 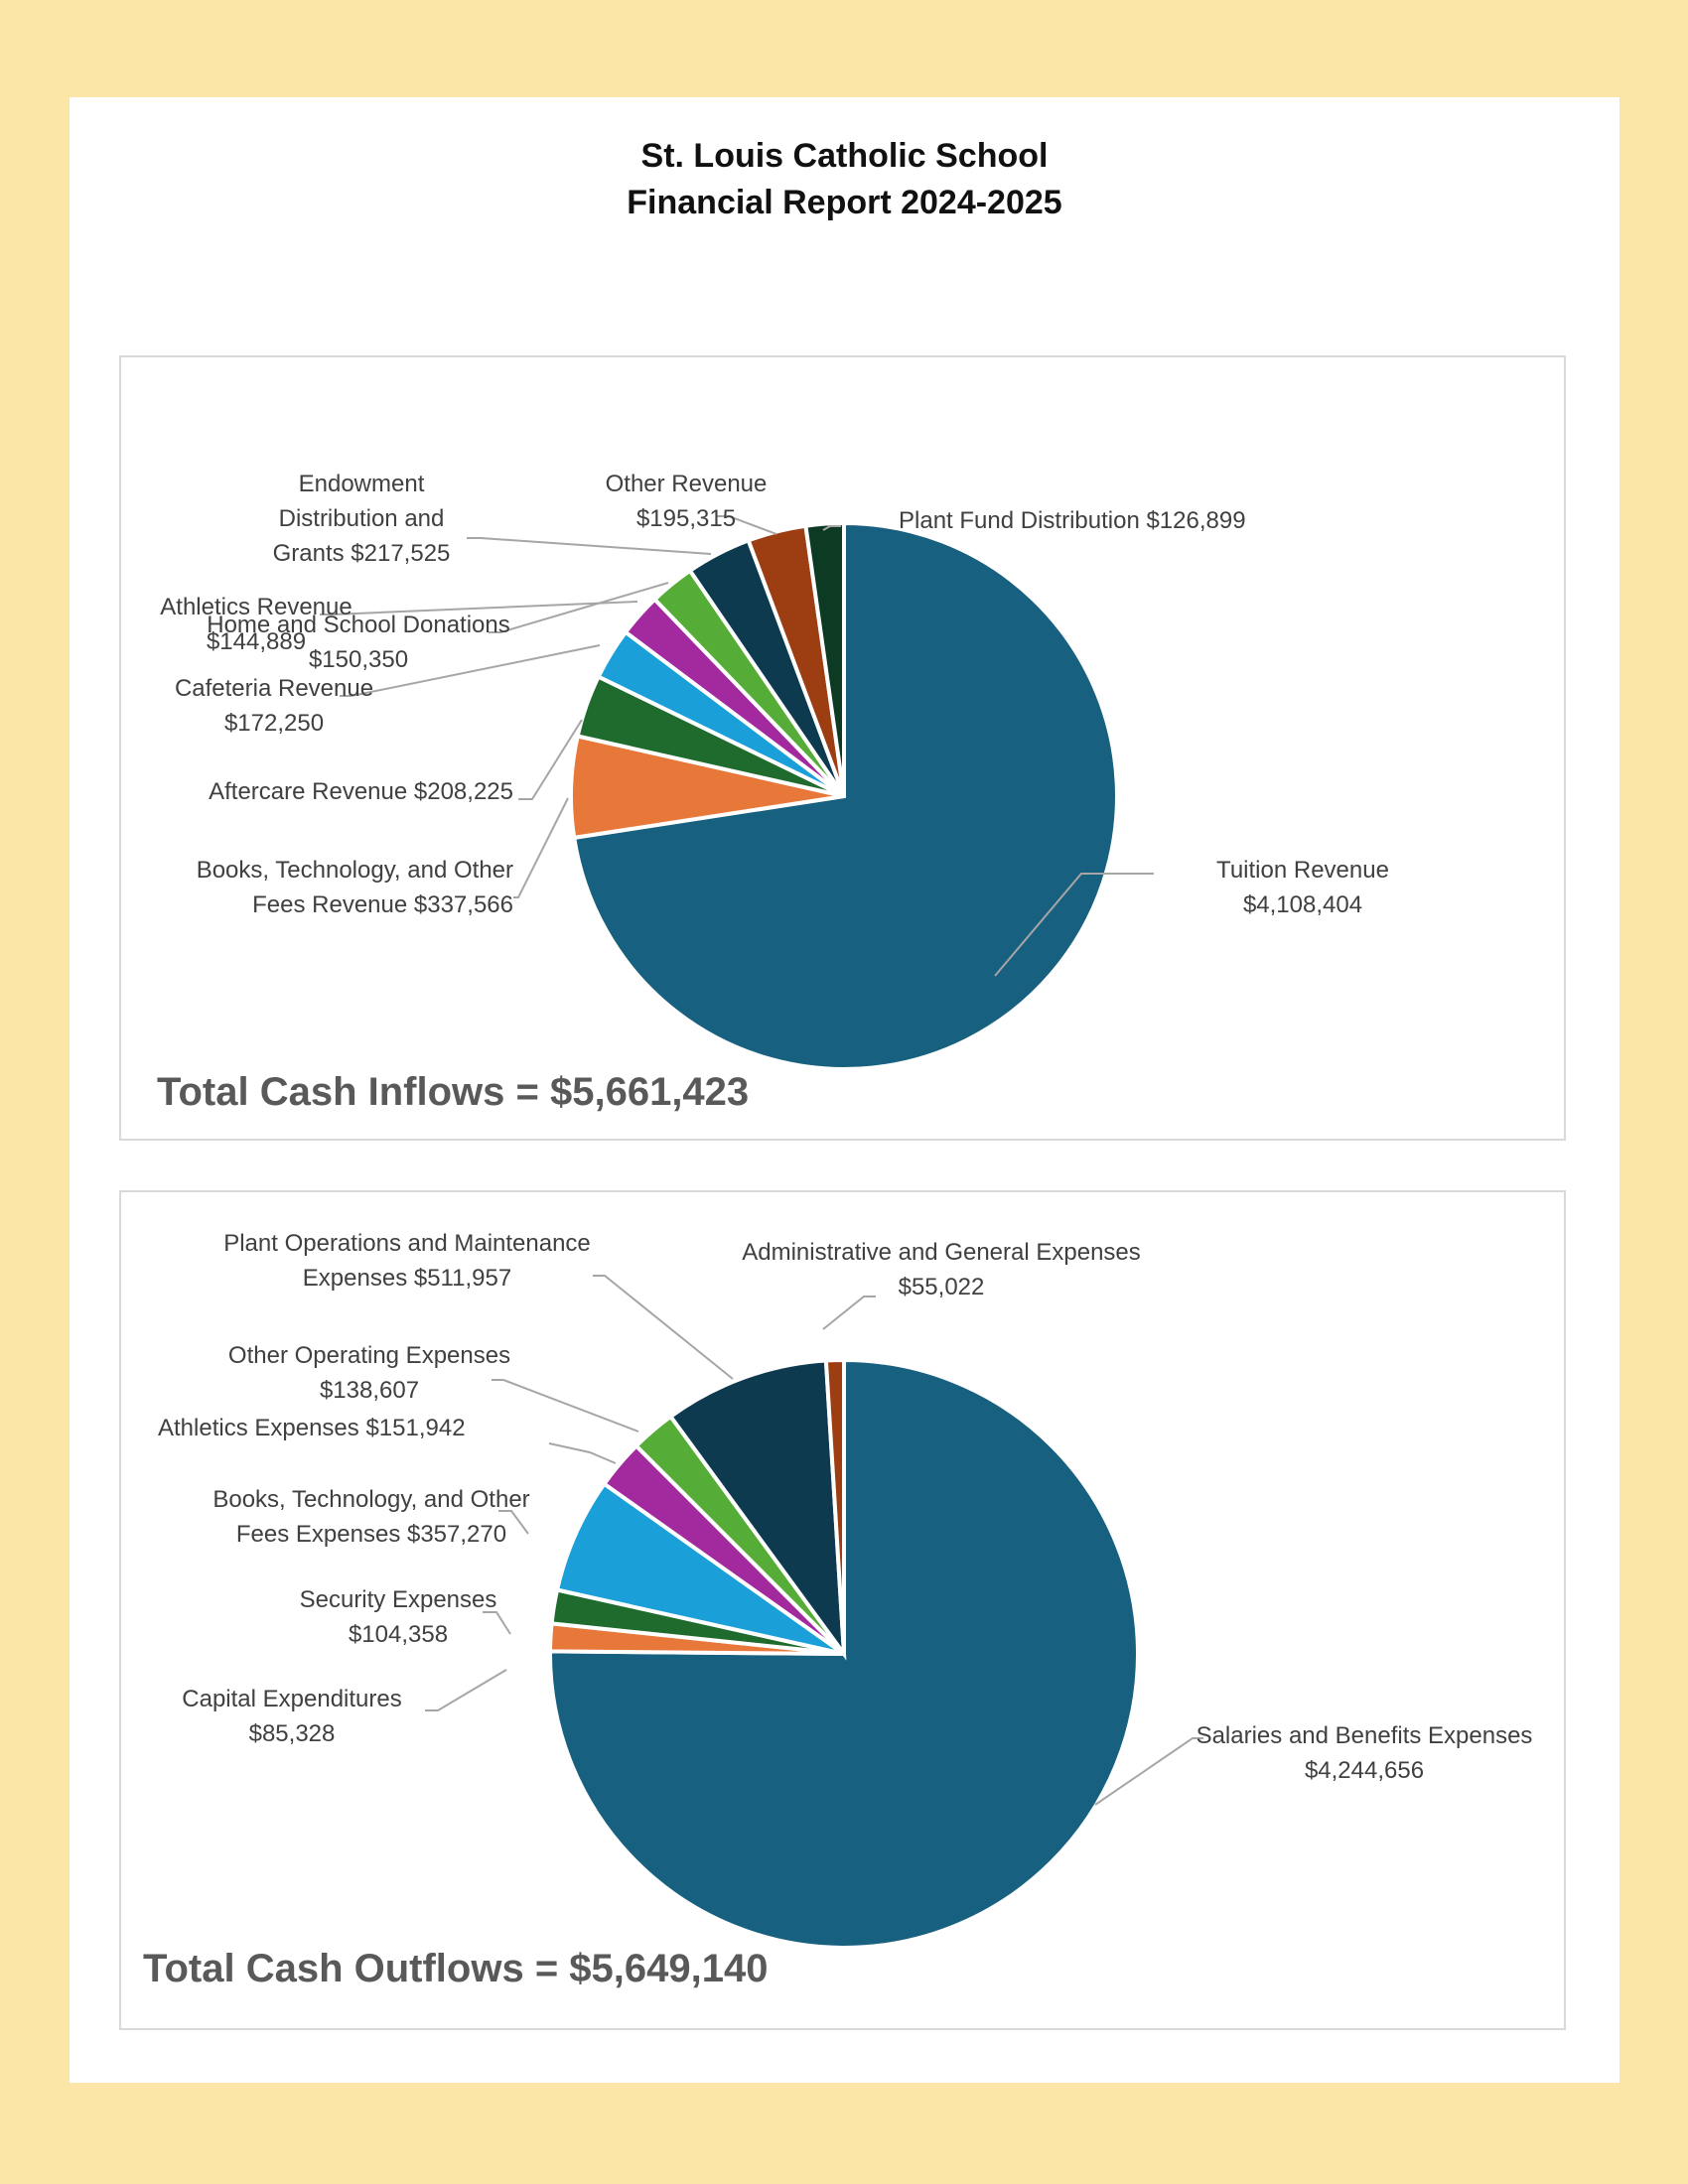 I want to click on data-label-athletics-expenses: Athletics Expenses $151,942, so click(x=312, y=1428).